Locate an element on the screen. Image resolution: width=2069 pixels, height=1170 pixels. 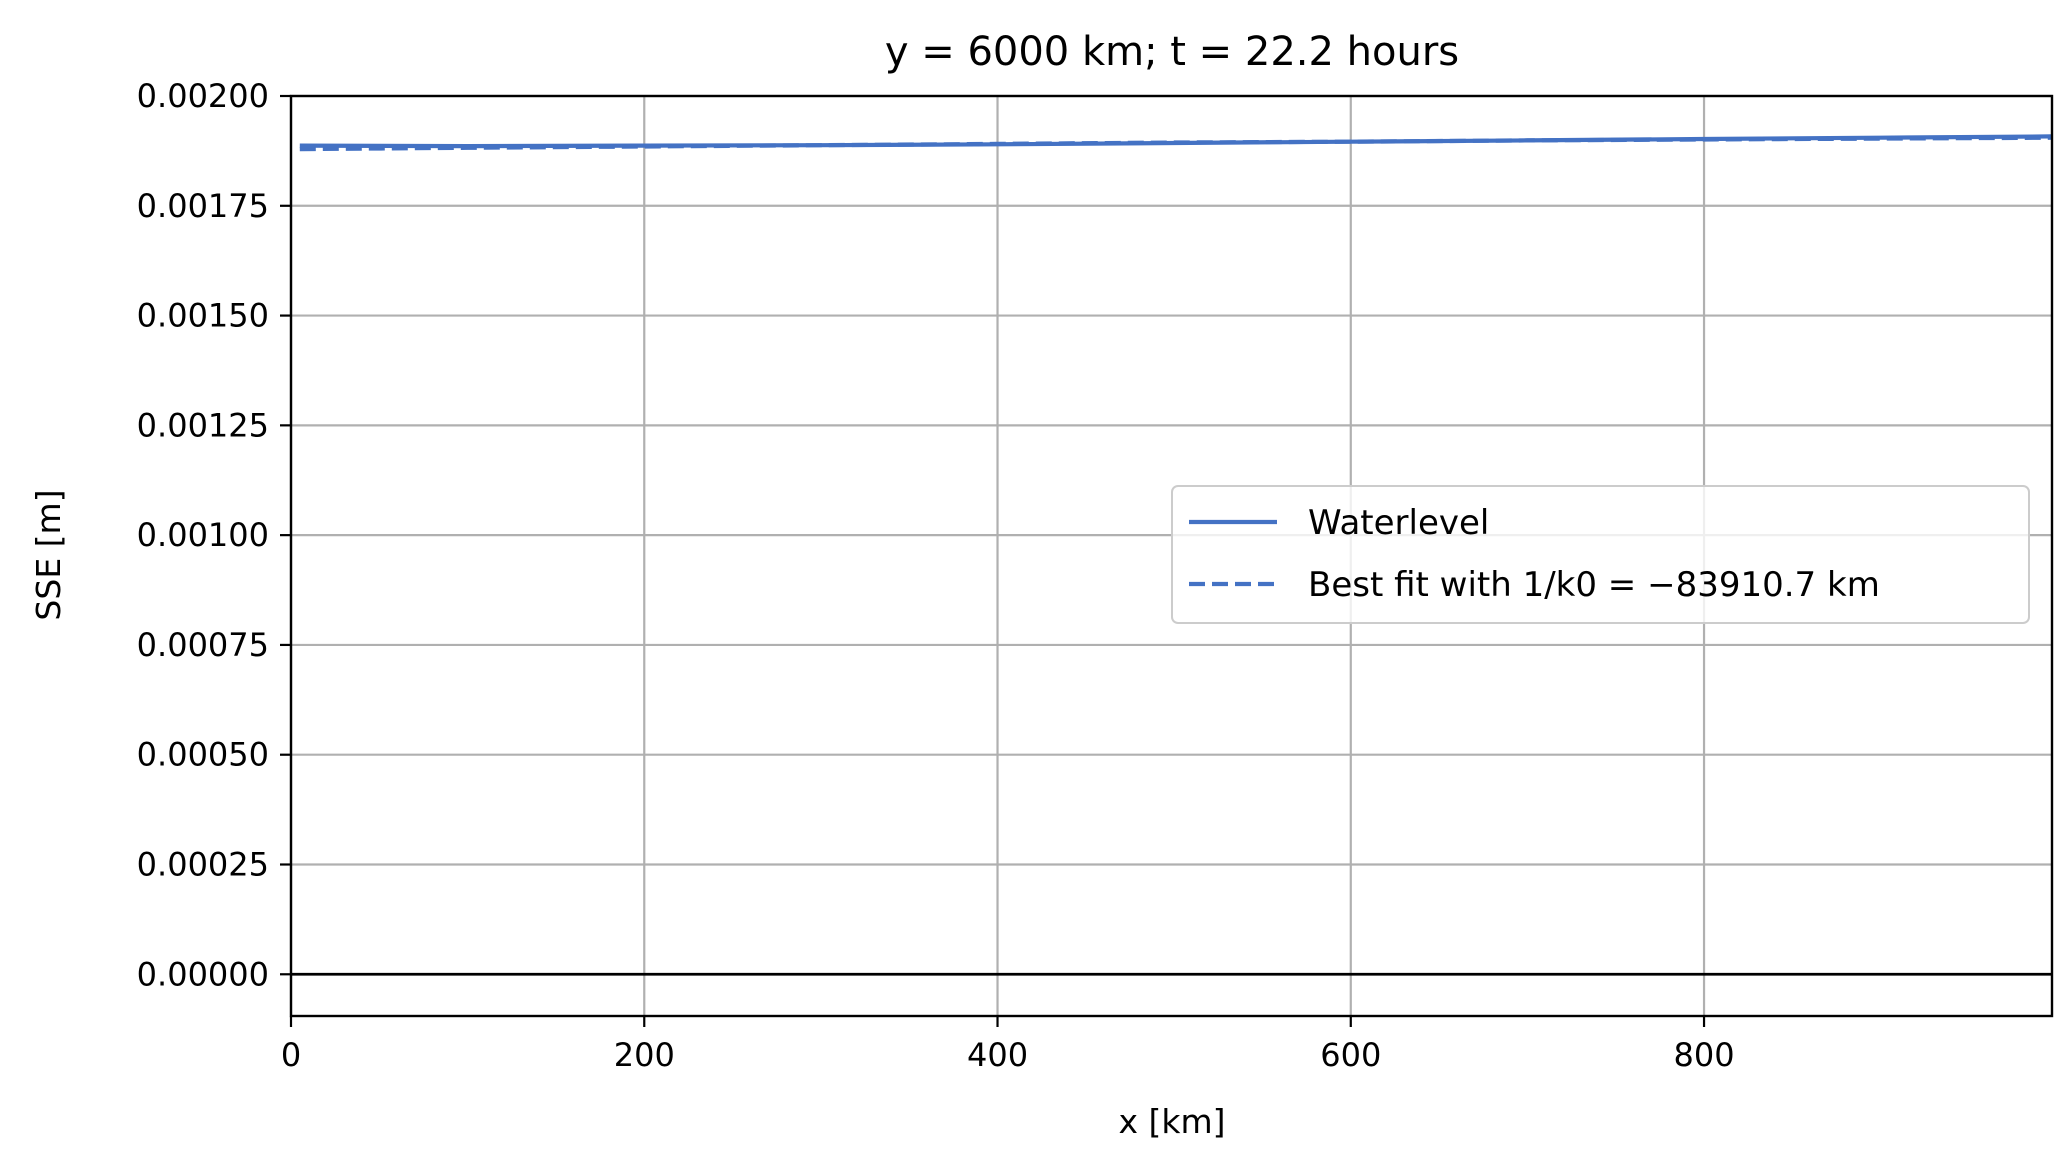
x-tick-label: 0 is located at coordinates (291, 1055).